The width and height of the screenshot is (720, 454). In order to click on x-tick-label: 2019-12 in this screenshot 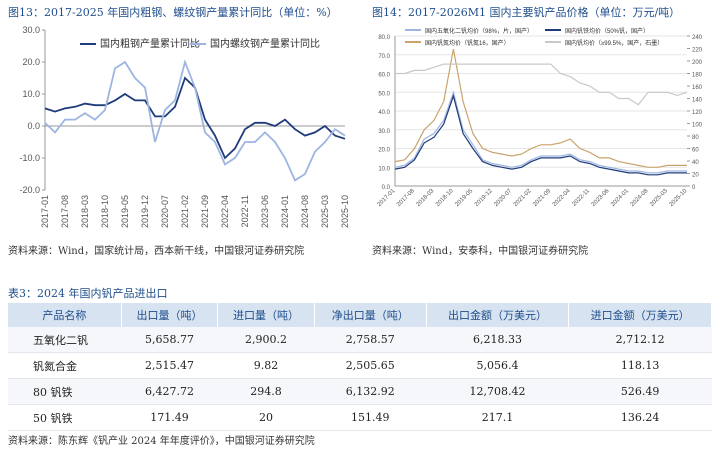, I will do `click(145, 211)`.